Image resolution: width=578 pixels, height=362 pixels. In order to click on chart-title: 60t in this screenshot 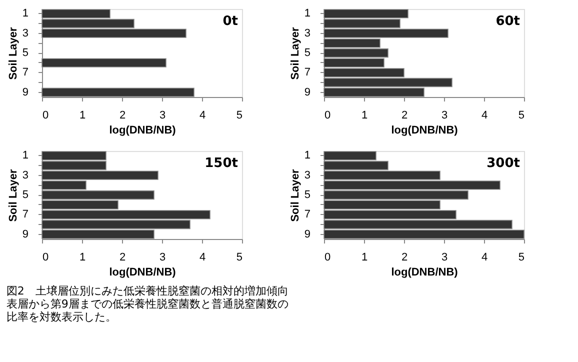, I will do `click(508, 21)`.